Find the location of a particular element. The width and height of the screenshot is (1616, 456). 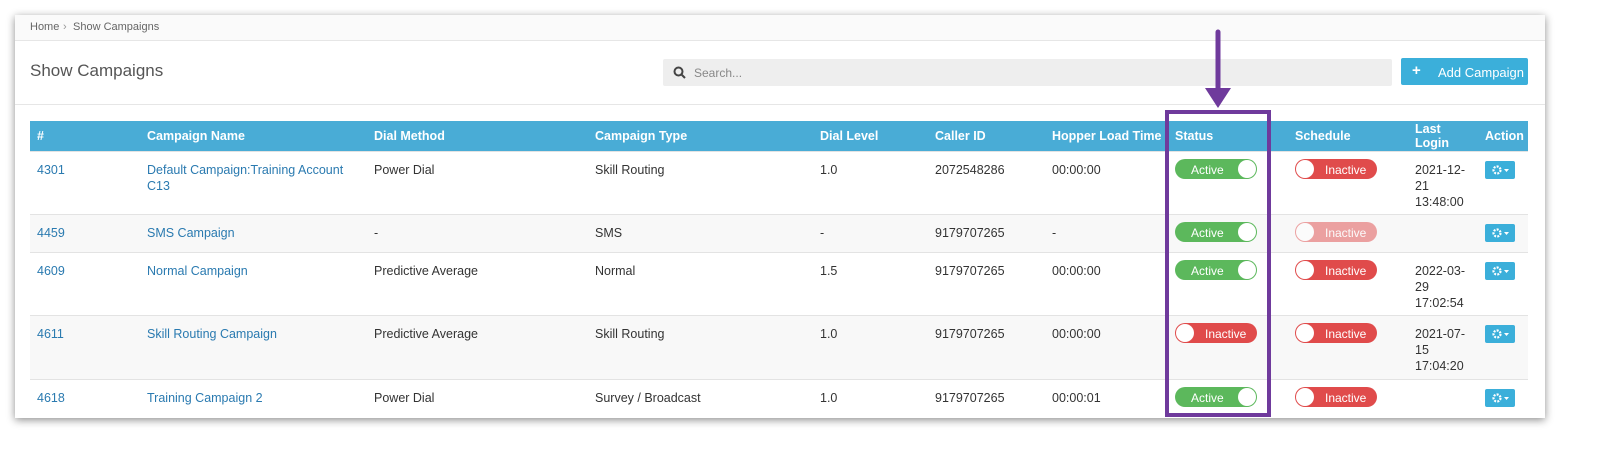

table-cell: SMS is located at coordinates (700, 233).